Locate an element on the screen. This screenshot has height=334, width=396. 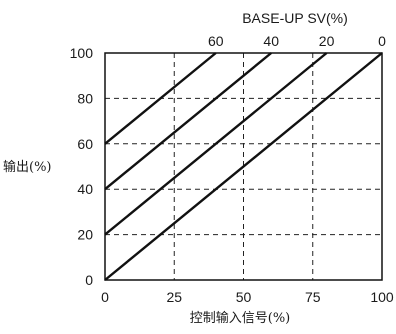
y-tick-label-0: 0 is located at coordinates (89, 280).